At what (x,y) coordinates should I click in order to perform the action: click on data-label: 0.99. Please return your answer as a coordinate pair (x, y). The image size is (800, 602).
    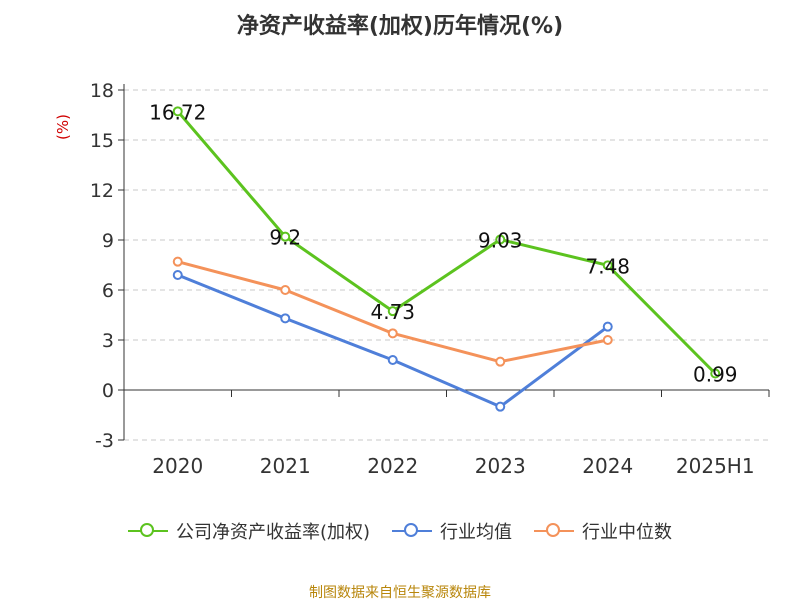
    Looking at the image, I should click on (715, 375).